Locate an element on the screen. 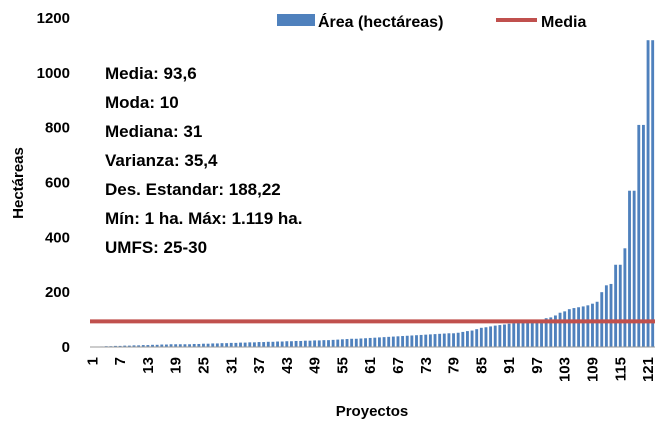  x-tick-label: 43 is located at coordinates (287, 365).